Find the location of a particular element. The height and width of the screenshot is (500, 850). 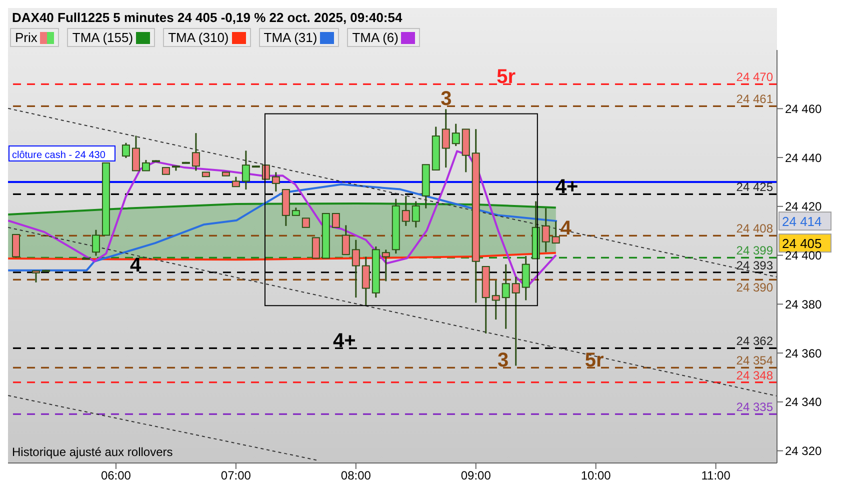

ref-line-label: 24 425 is located at coordinates (755, 187).